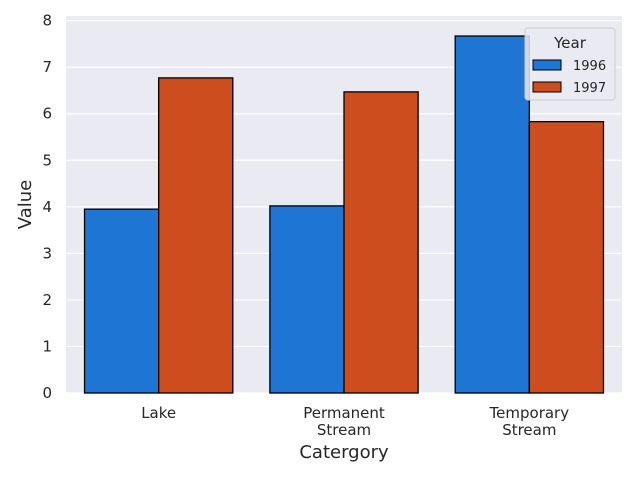  I want to click on y-tick-label: 3, so click(47, 253).